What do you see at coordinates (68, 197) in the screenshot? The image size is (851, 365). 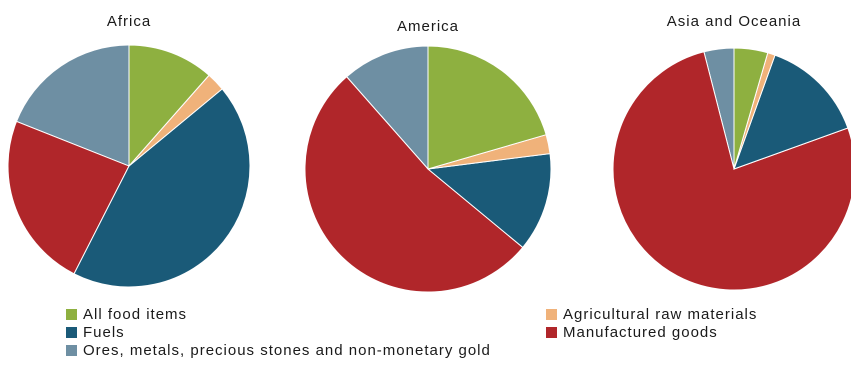 I see `pie-slice-manufactured` at bounding box center [68, 197].